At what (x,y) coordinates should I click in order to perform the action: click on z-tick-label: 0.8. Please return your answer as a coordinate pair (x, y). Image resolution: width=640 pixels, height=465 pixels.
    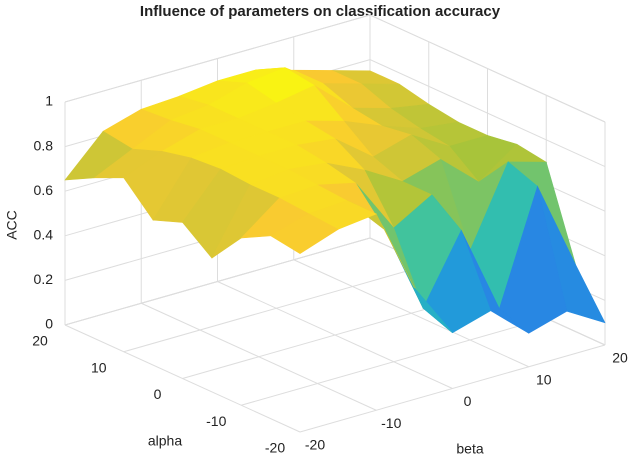
    Looking at the image, I should click on (44, 145).